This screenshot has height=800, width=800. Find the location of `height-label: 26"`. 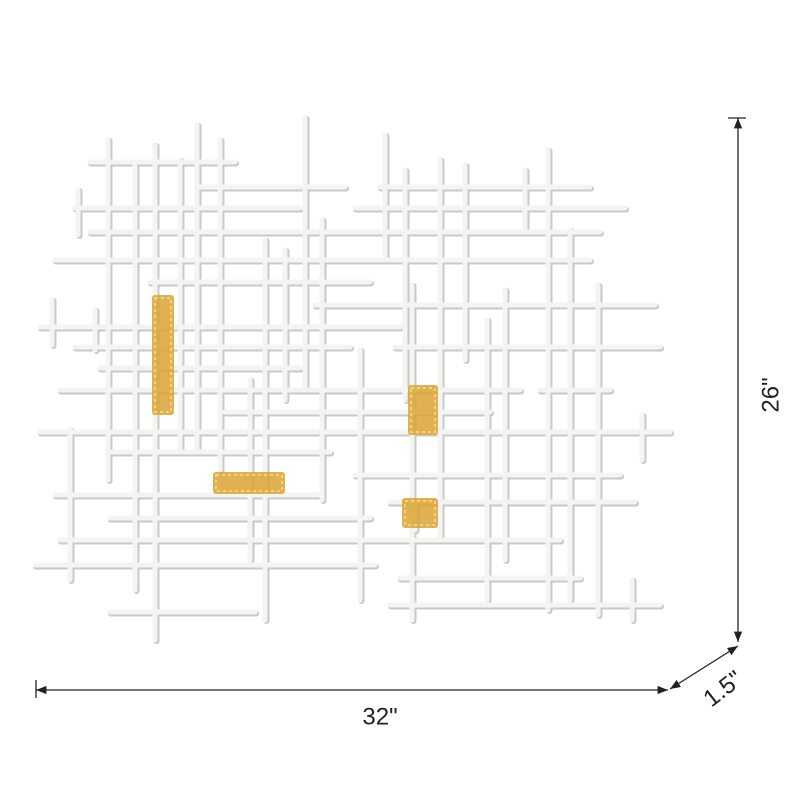

height-label: 26" is located at coordinates (770, 394).